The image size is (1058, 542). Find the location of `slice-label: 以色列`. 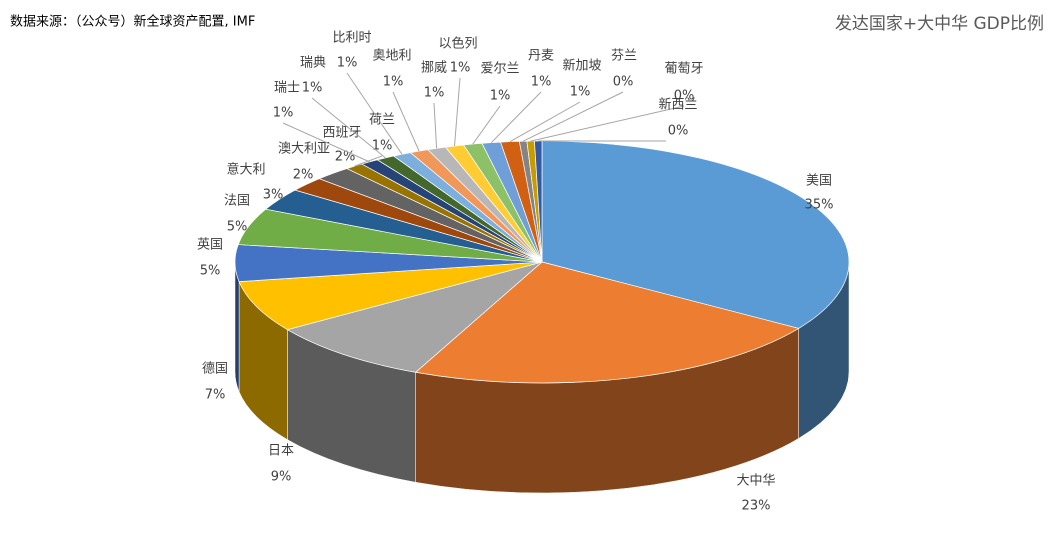

slice-label: 以色列 is located at coordinates (457, 44).